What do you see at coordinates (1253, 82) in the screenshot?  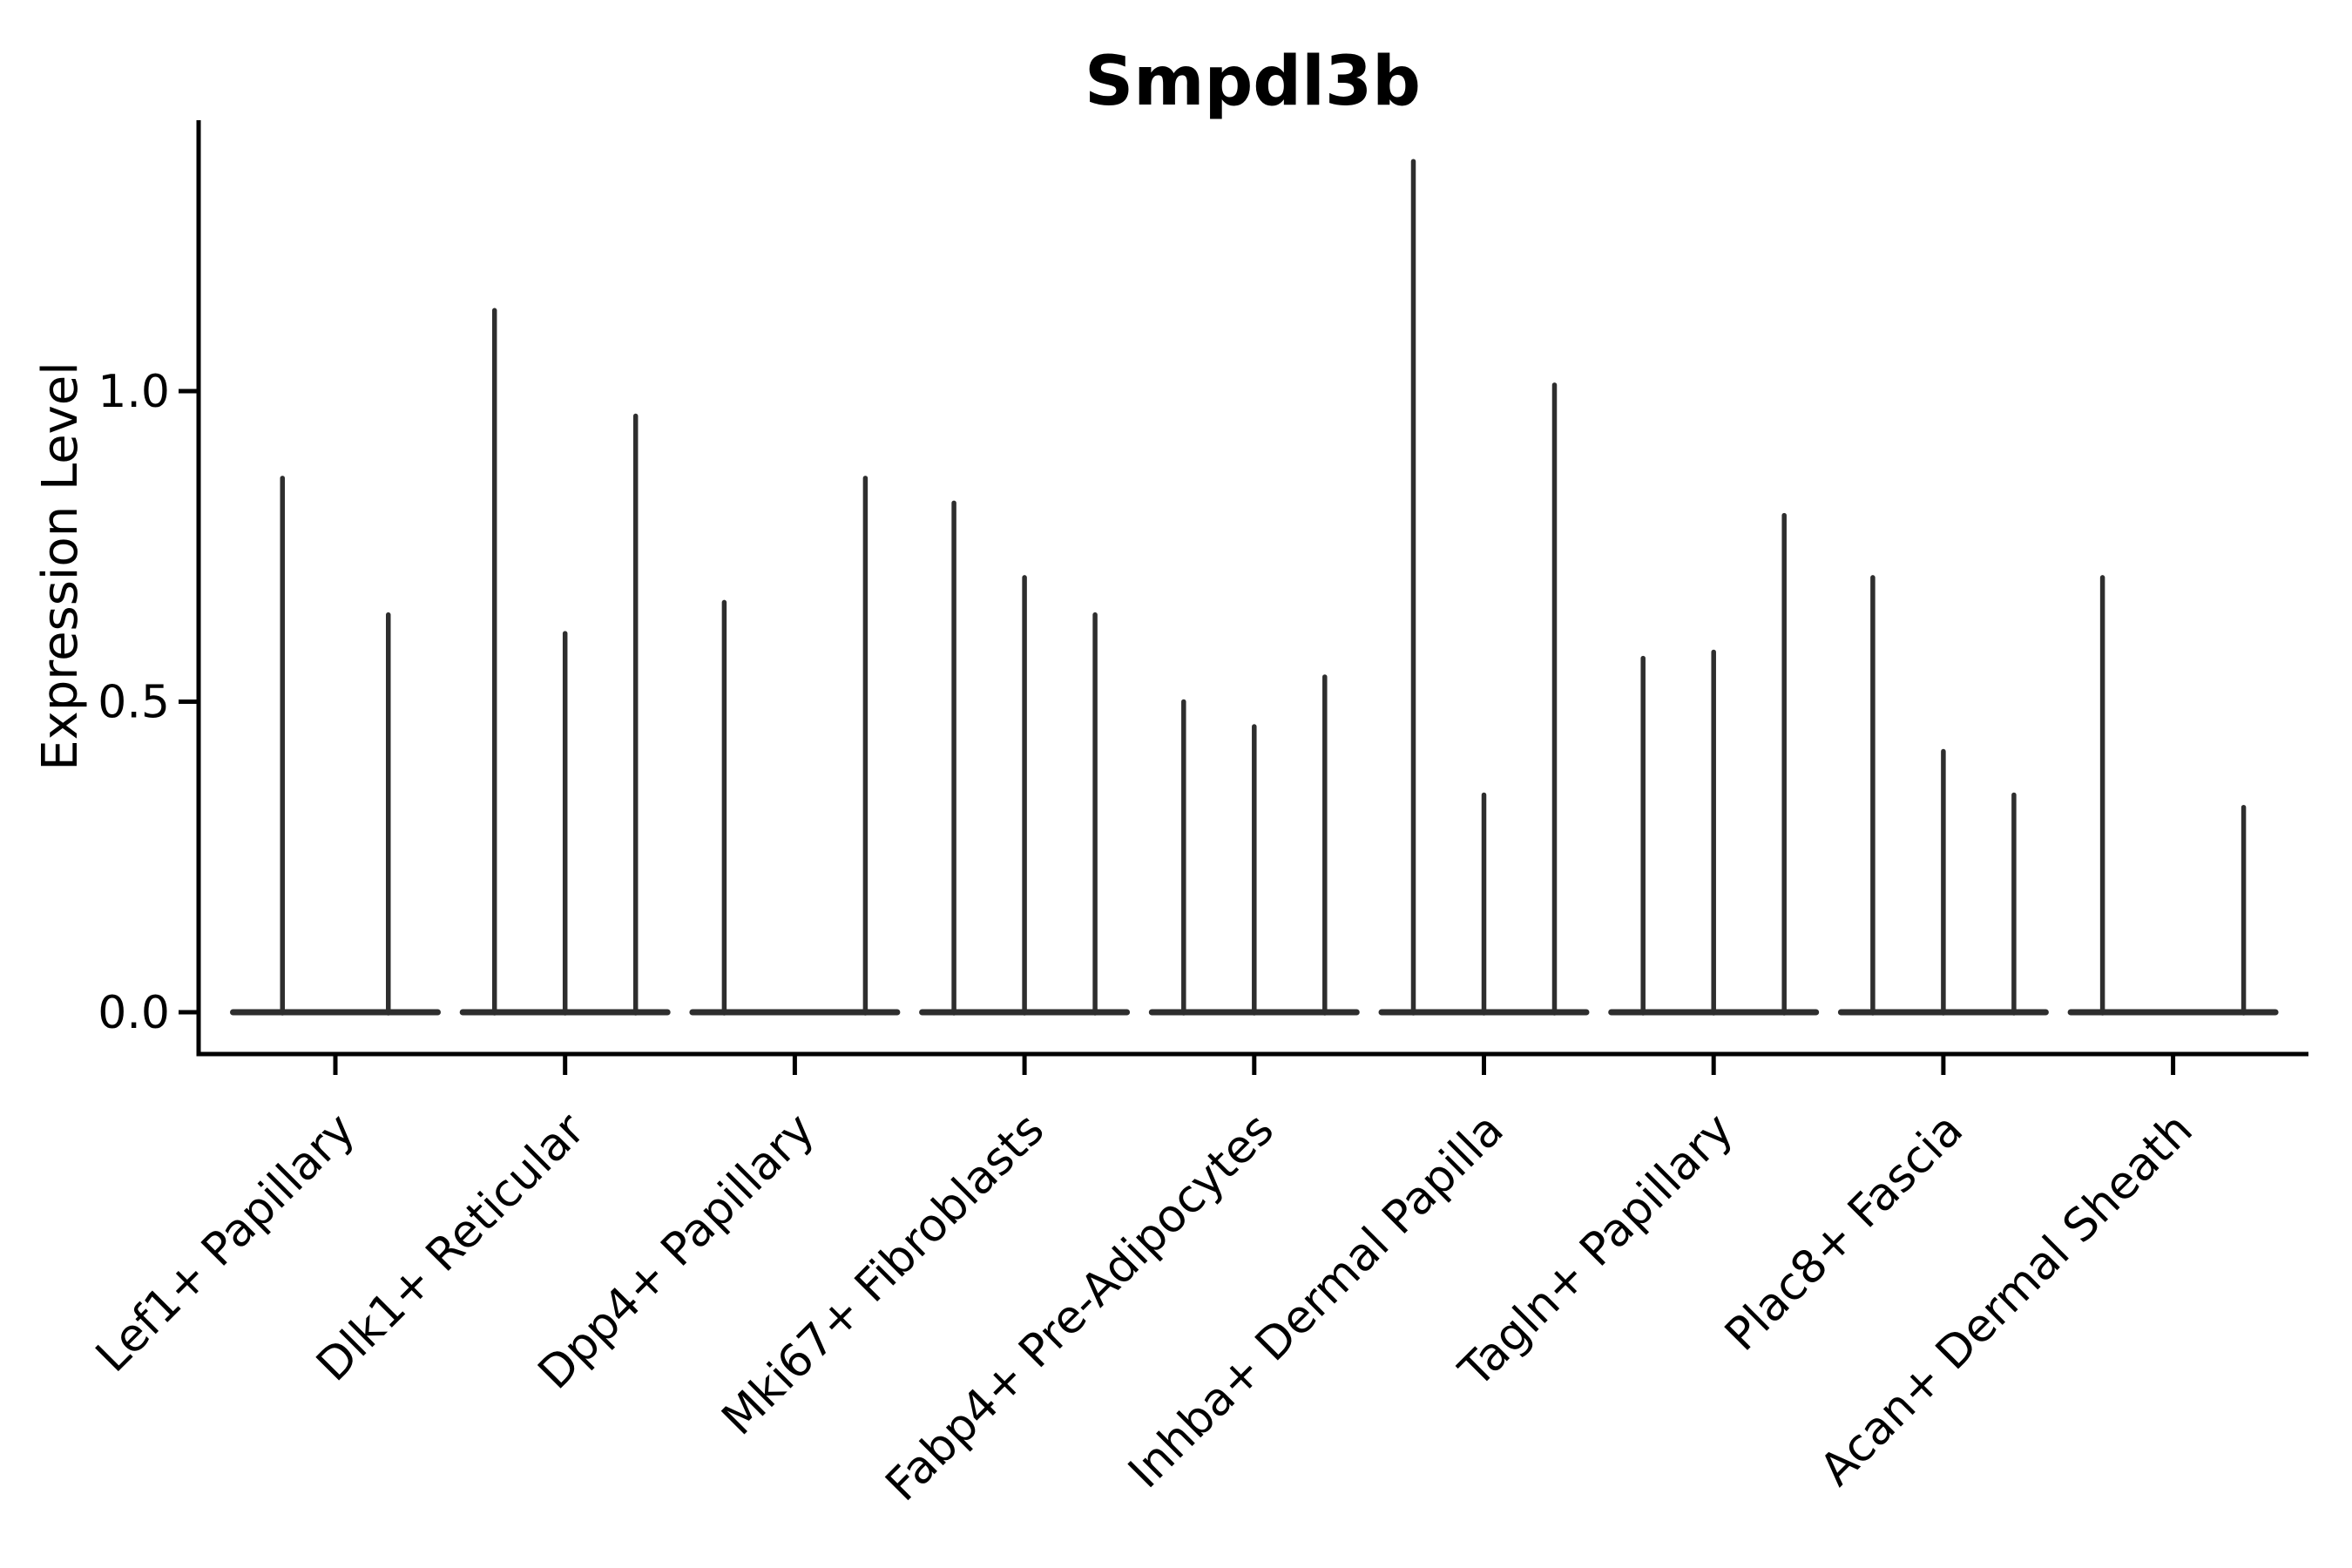 I see `chart-title: Smpdl3b` at bounding box center [1253, 82].